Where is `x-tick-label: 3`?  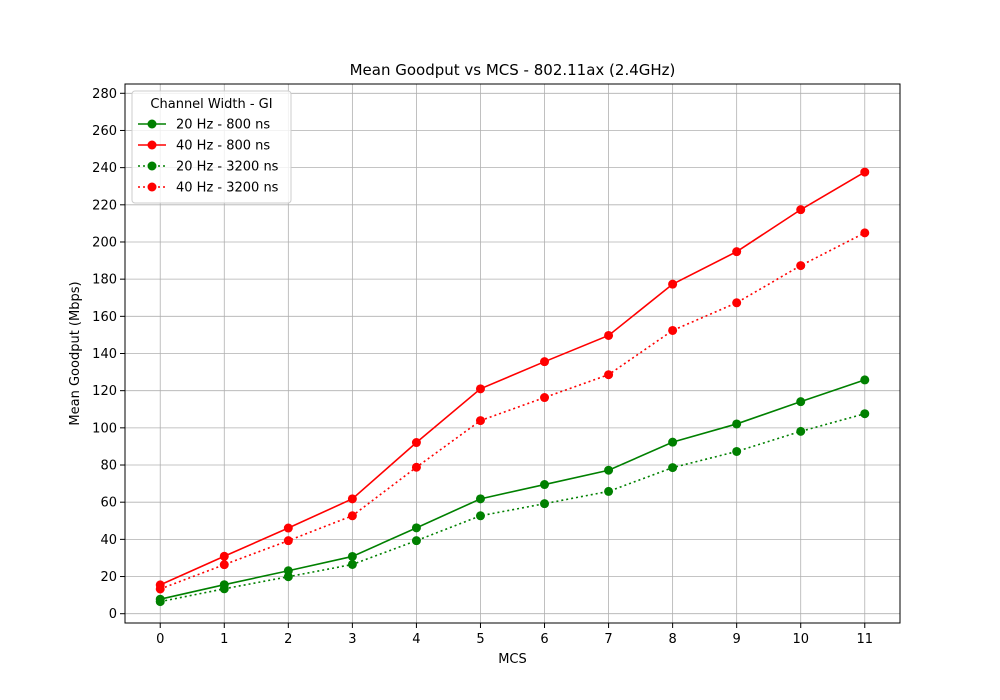 x-tick-label: 3 is located at coordinates (352, 639).